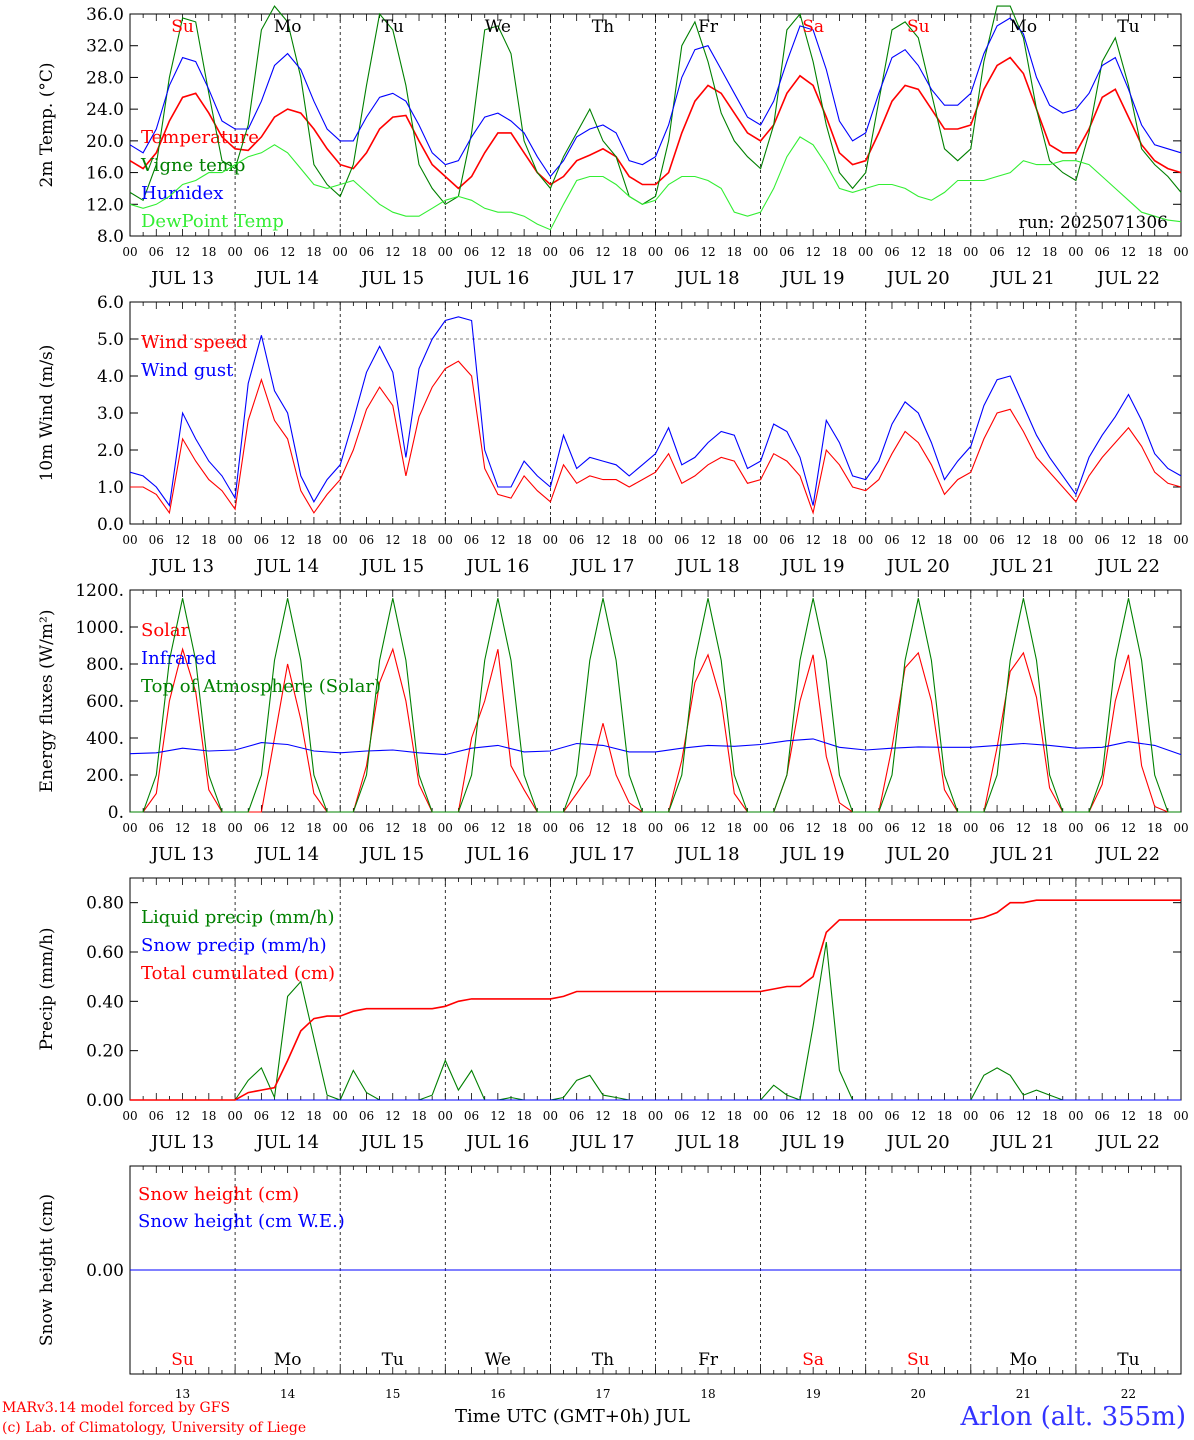  Describe the element at coordinates (1022, 1142) in the screenshot. I see `date-label: JUL 21` at that location.